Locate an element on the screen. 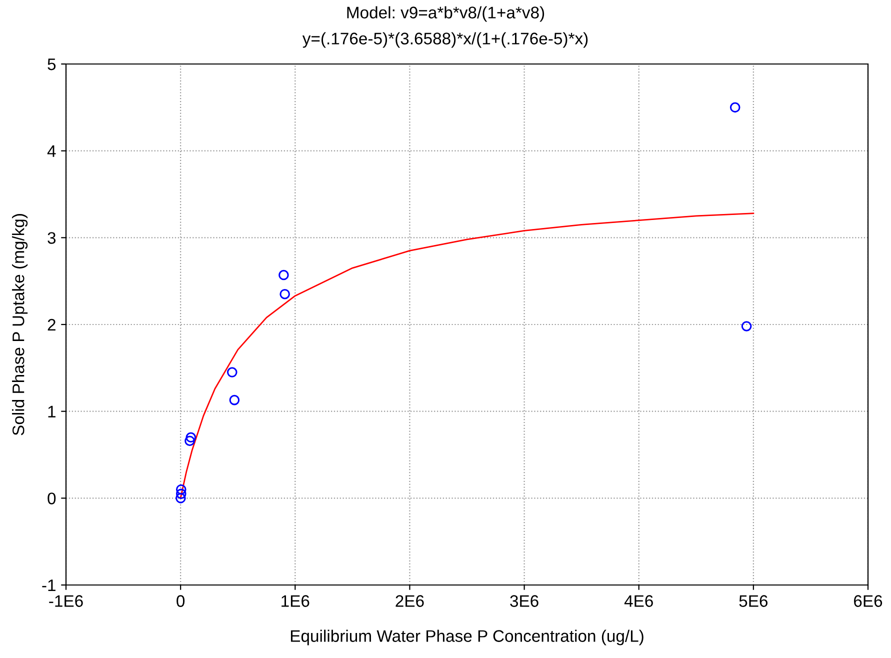 The image size is (891, 658). x-axis-title: Equilibrium Water Phase P Concentration (ug/L) is located at coordinates (467, 638).